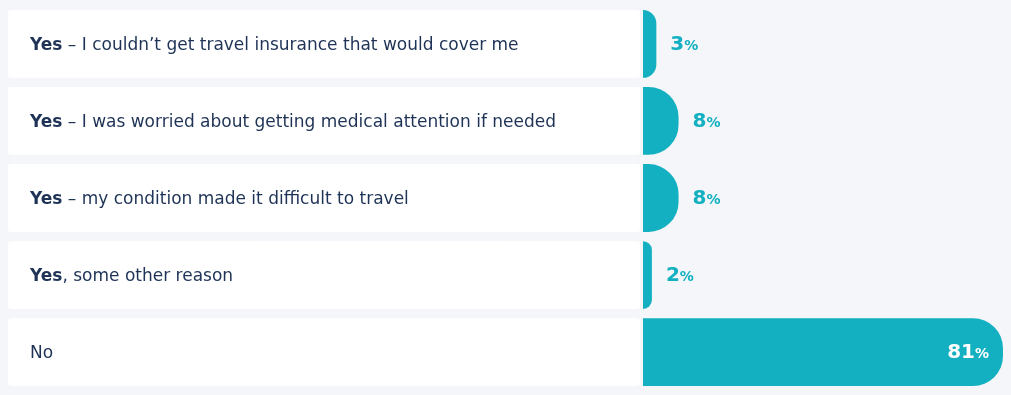 This screenshot has width=1011, height=395. What do you see at coordinates (968, 350) in the screenshot?
I see `data-label: 81%` at bounding box center [968, 350].